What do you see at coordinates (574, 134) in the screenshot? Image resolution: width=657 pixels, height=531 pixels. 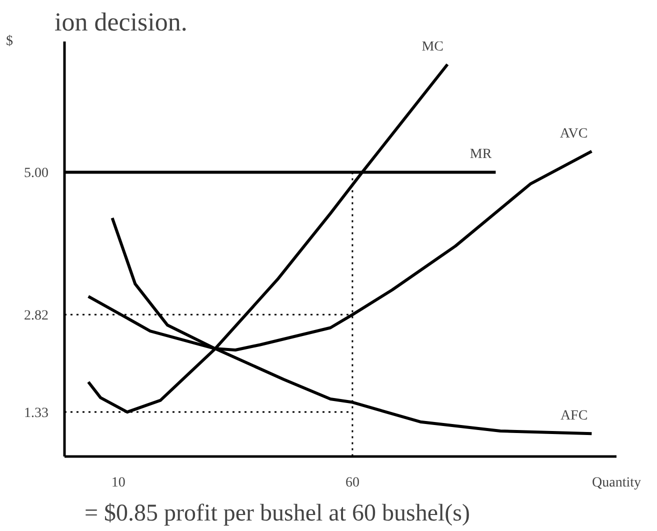 I see `series-label: AVC` at bounding box center [574, 134].